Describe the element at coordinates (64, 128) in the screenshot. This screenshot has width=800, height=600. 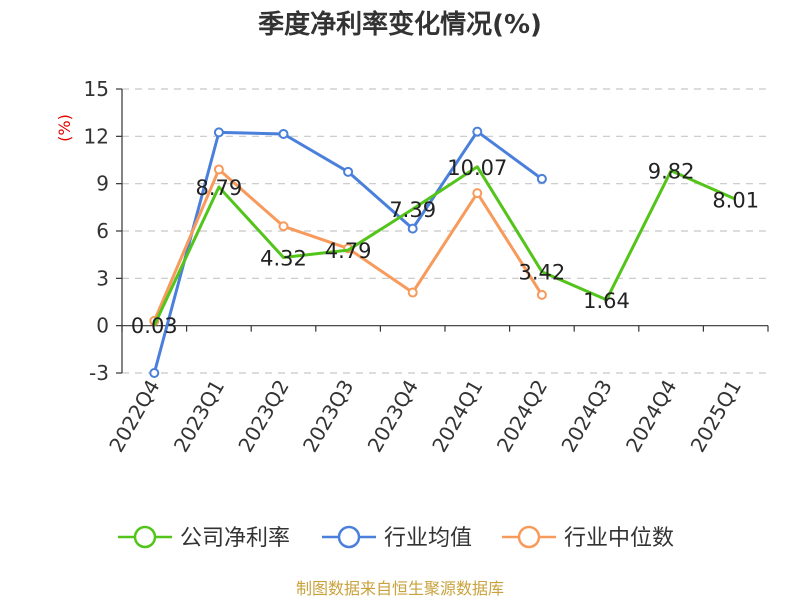
I see `y-unit-label: (%)` at that location.